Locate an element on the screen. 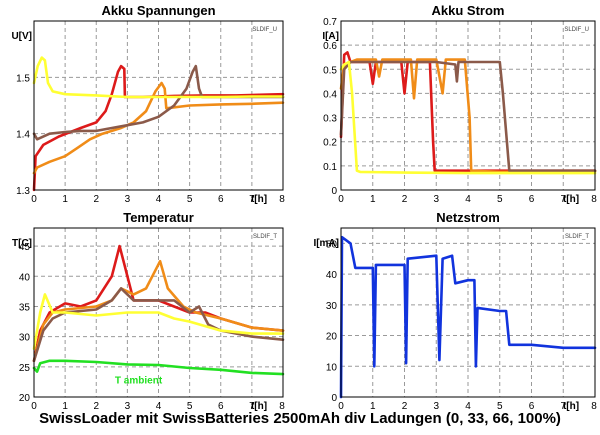  y-tick-label: 0.5 is located at coordinates (330, 70).